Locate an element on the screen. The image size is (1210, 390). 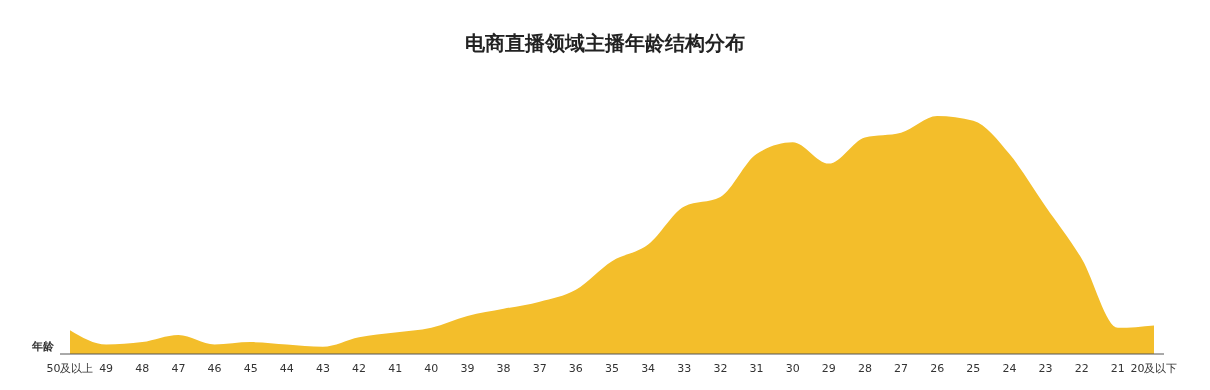
x-tick-label: 23 is located at coordinates (1045, 368).